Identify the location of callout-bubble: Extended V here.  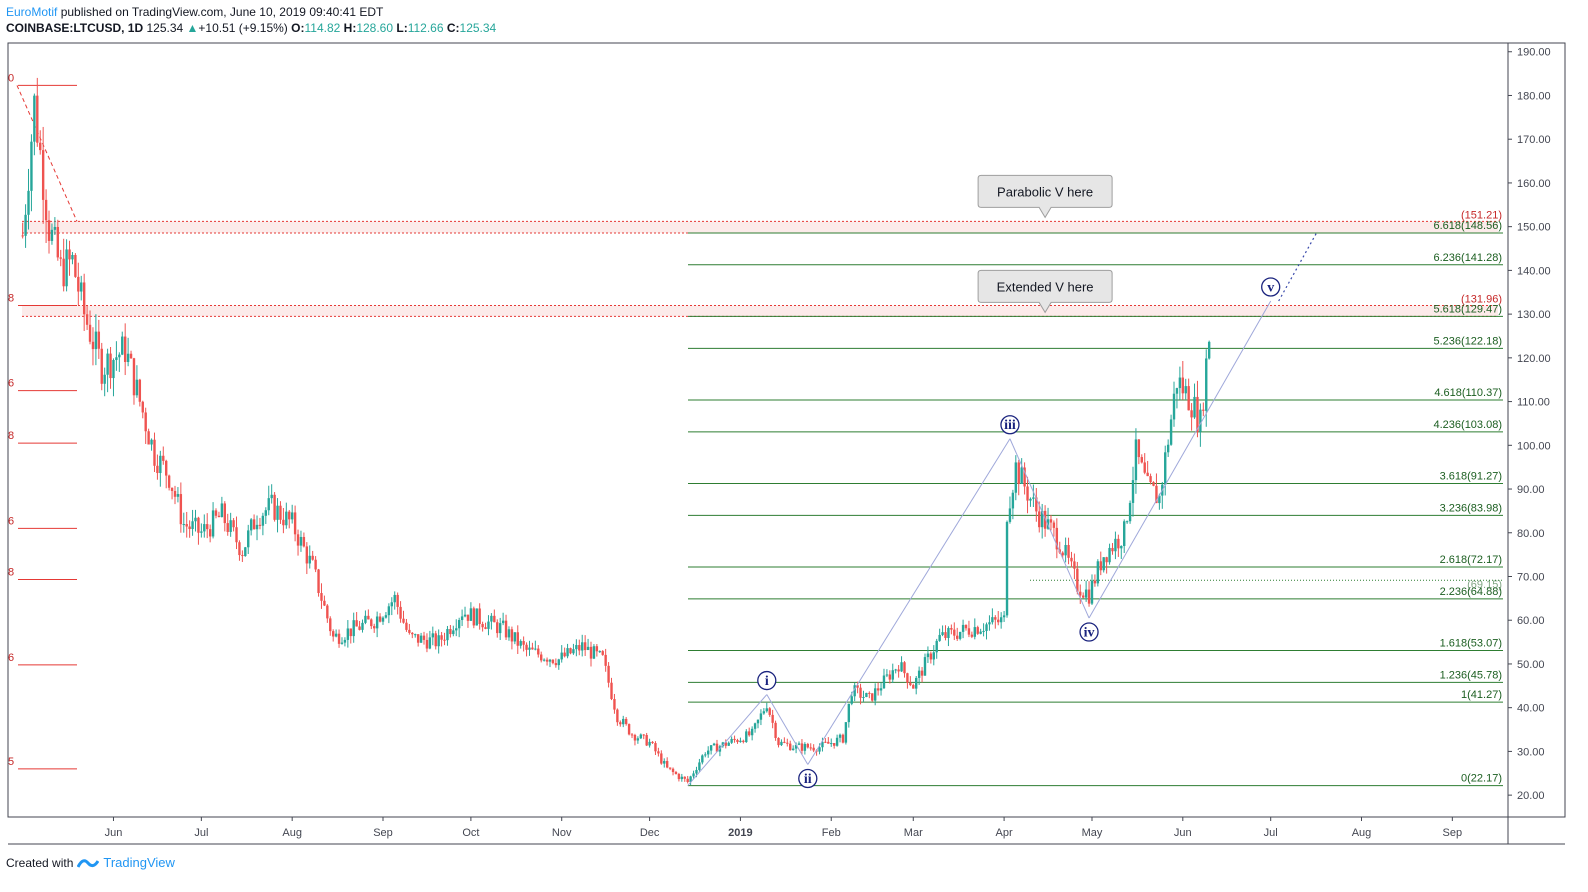
(1045, 291).